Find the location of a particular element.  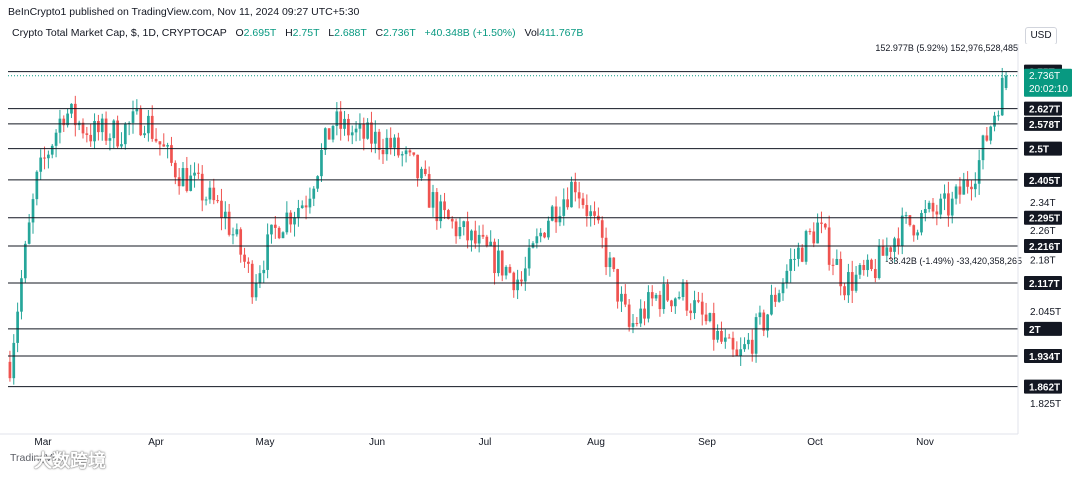

price-level-label: 2.578T is located at coordinates (1044, 125).